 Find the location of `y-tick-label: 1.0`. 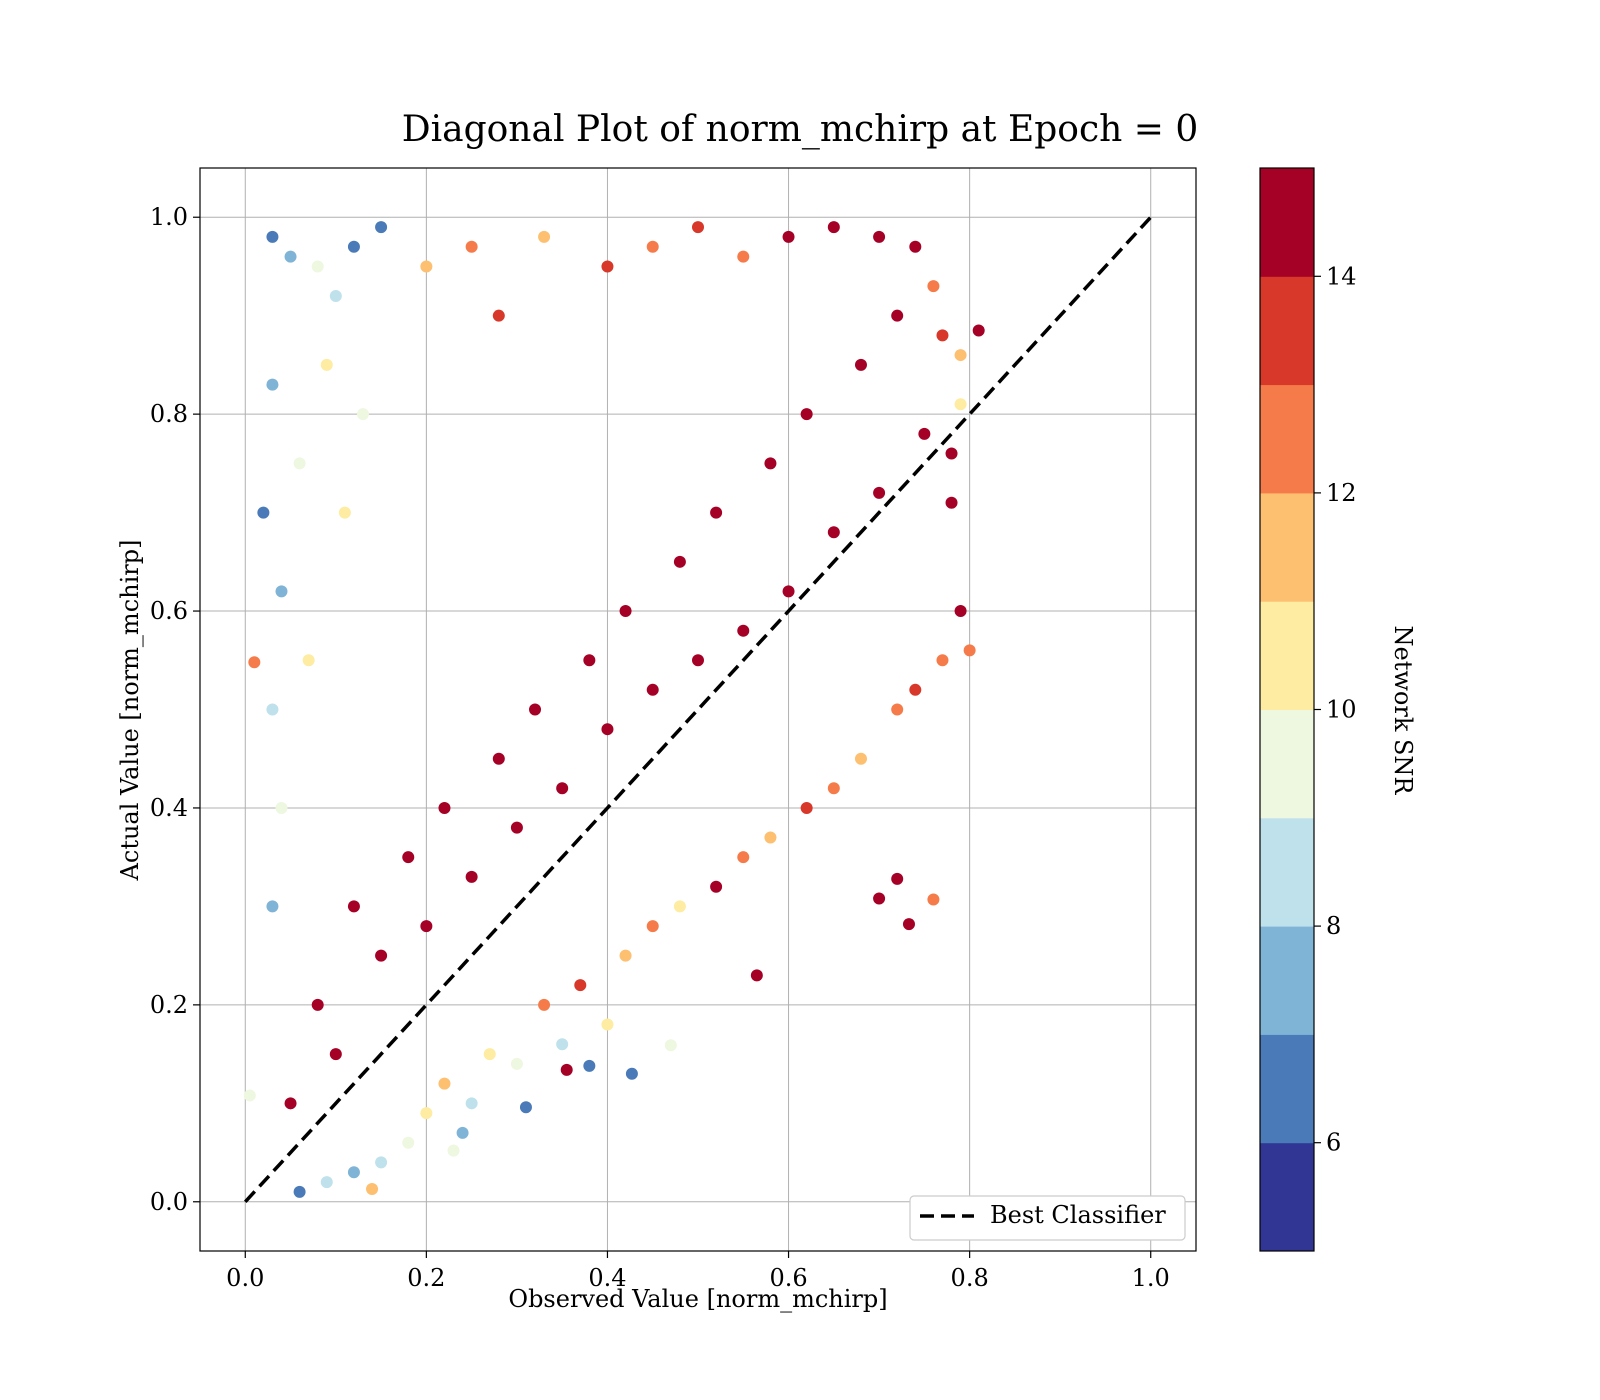

y-tick-label: 1.0 is located at coordinates (169, 217).